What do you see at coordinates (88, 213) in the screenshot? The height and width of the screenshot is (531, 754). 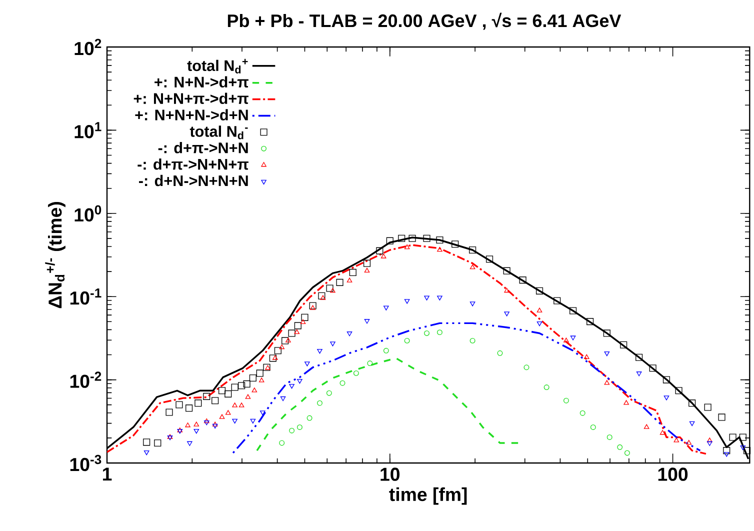 I see `y-tick-label: 10$^{0}$` at bounding box center [88, 213].